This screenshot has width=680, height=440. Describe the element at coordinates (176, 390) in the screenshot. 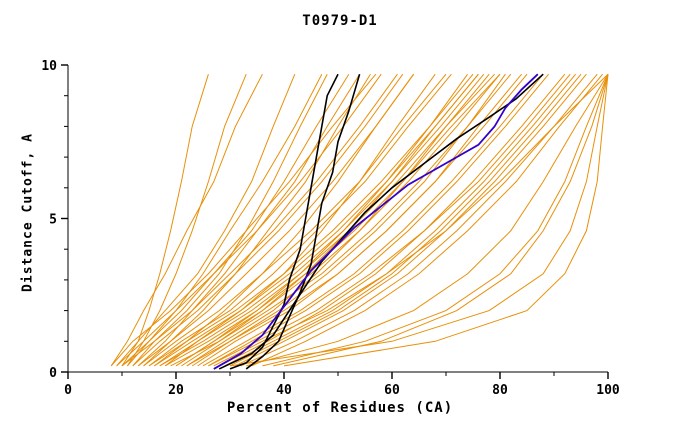

I see `x-tick-label: 20` at that location.